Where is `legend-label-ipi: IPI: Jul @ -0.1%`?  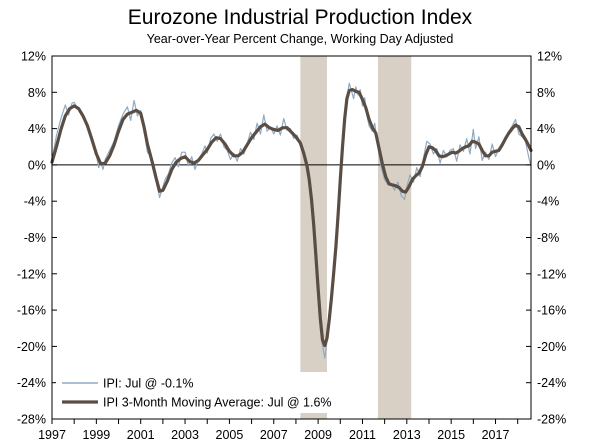
legend-label-ipi: IPI: Jul @ -0.1% is located at coordinates (148, 384).